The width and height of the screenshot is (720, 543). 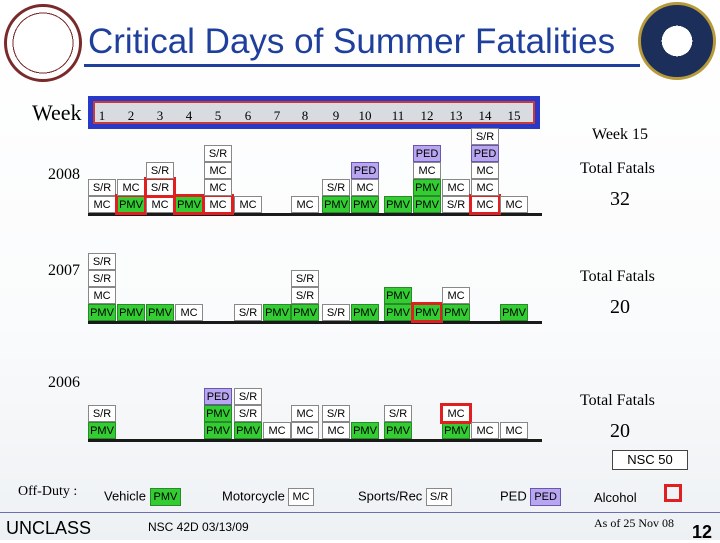 I want to click on week-tick-label: 6, so click(x=248, y=115).